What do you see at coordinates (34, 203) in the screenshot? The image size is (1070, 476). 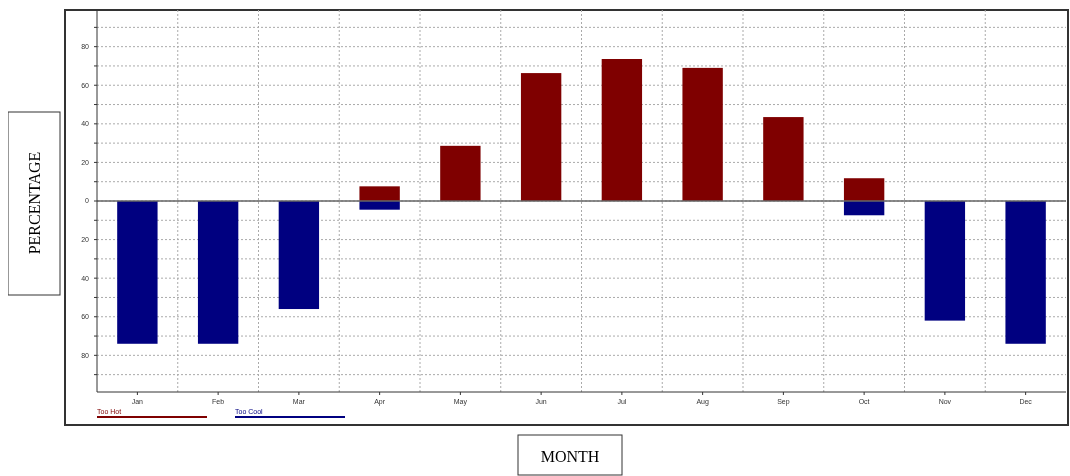 I see `y-axis-title: PERCENTAGE` at bounding box center [34, 203].